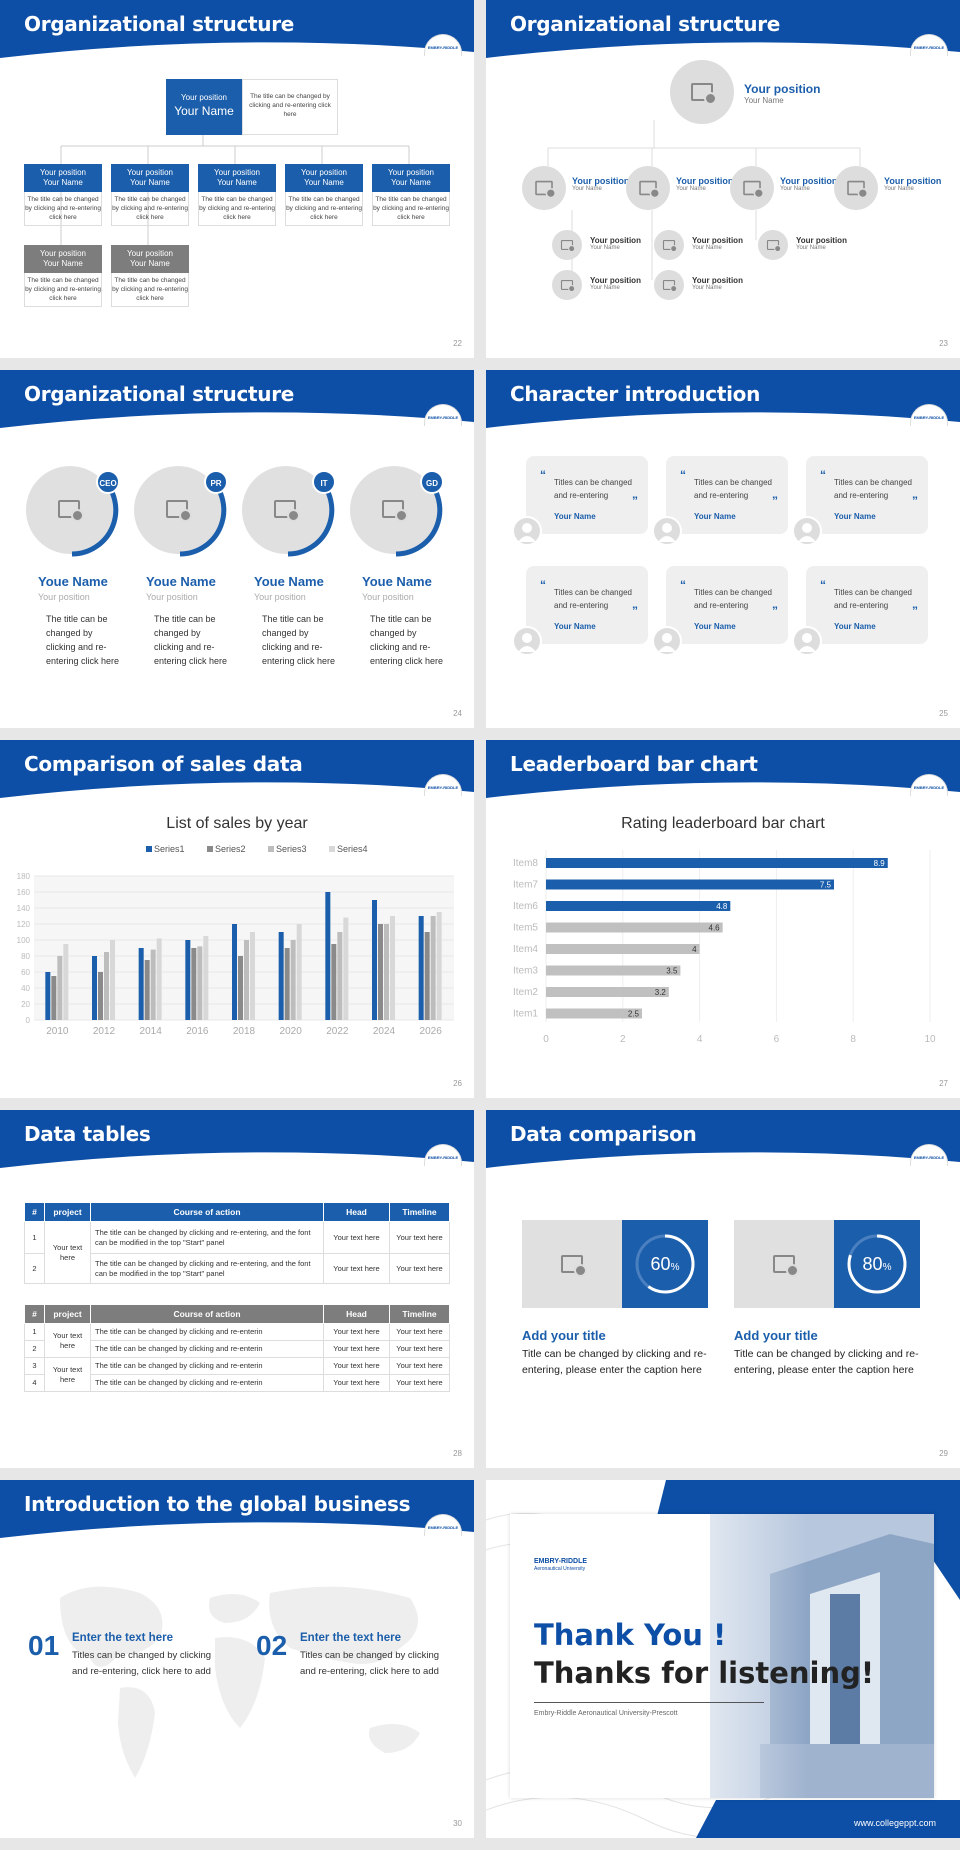 This screenshot has width=960, height=1850. I want to click on top-avatar, so click(702, 92).